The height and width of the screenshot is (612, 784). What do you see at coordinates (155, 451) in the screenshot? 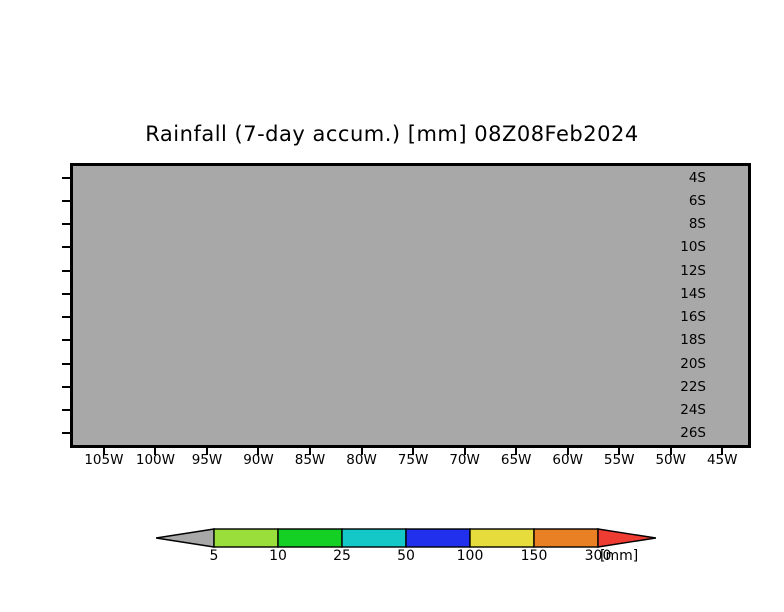
I see `xtick-mark-100w` at bounding box center [155, 451].